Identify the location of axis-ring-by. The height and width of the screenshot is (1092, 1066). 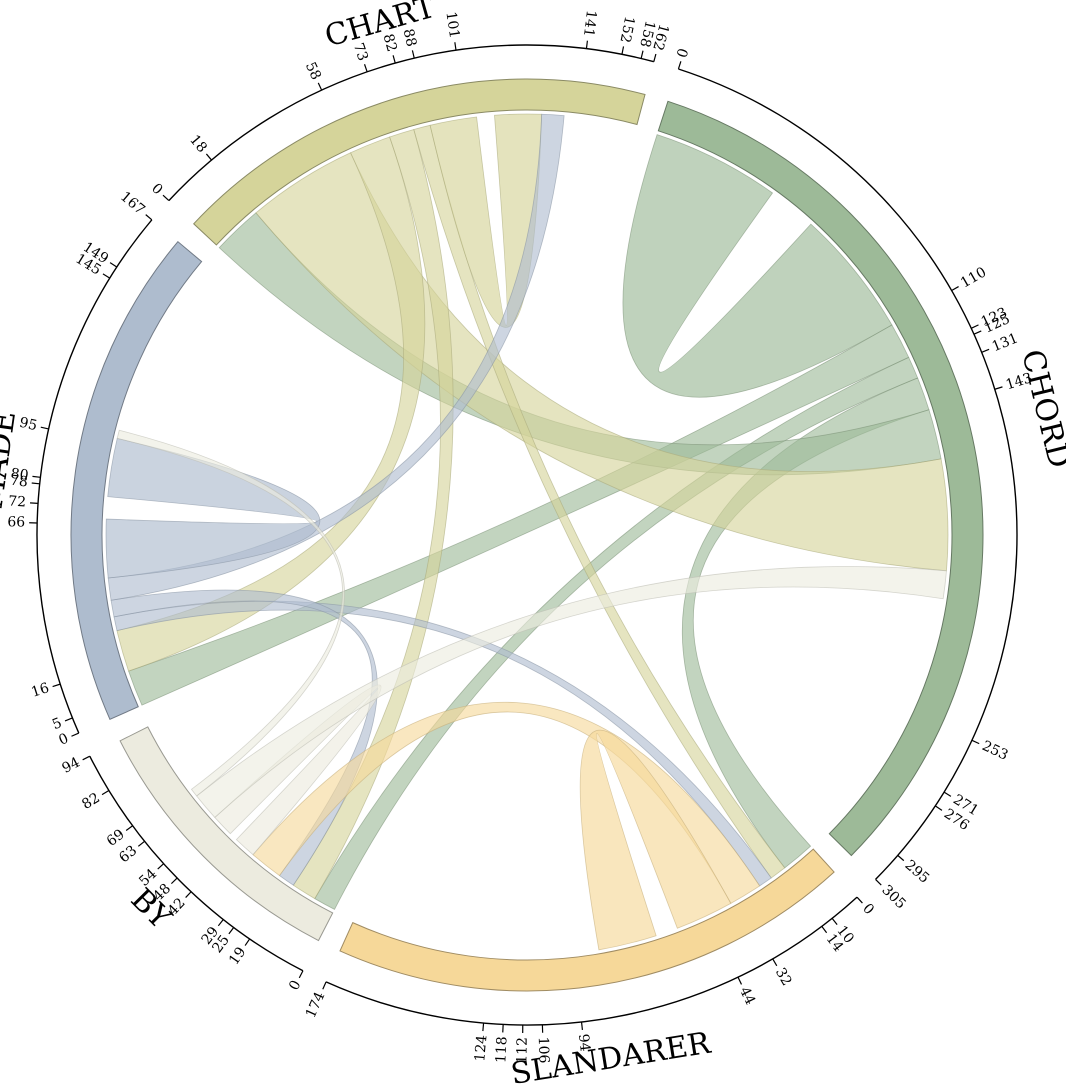
(196, 863).